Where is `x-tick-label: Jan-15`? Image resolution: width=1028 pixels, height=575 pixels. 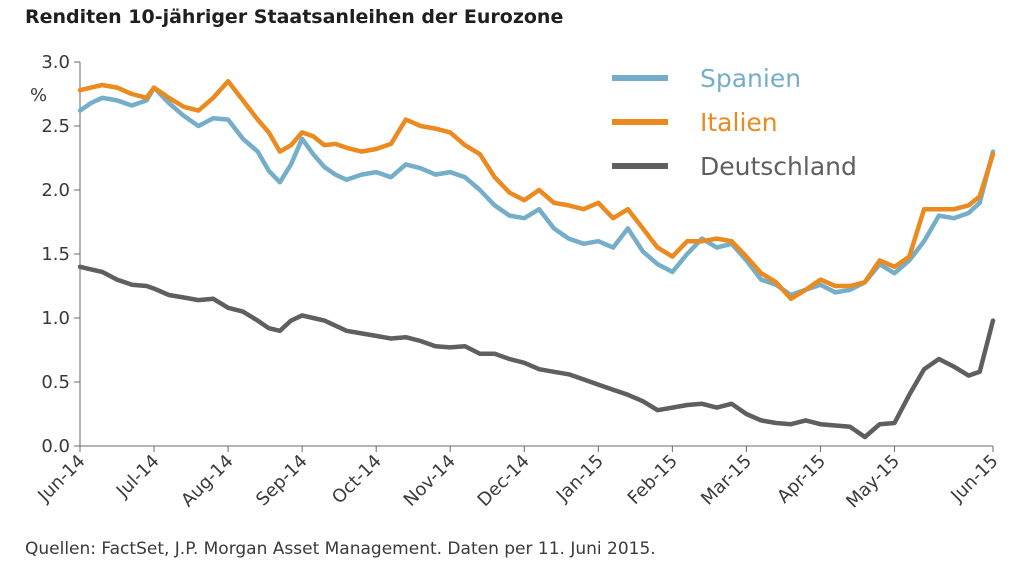 x-tick-label: Jan-15 is located at coordinates (580, 479).